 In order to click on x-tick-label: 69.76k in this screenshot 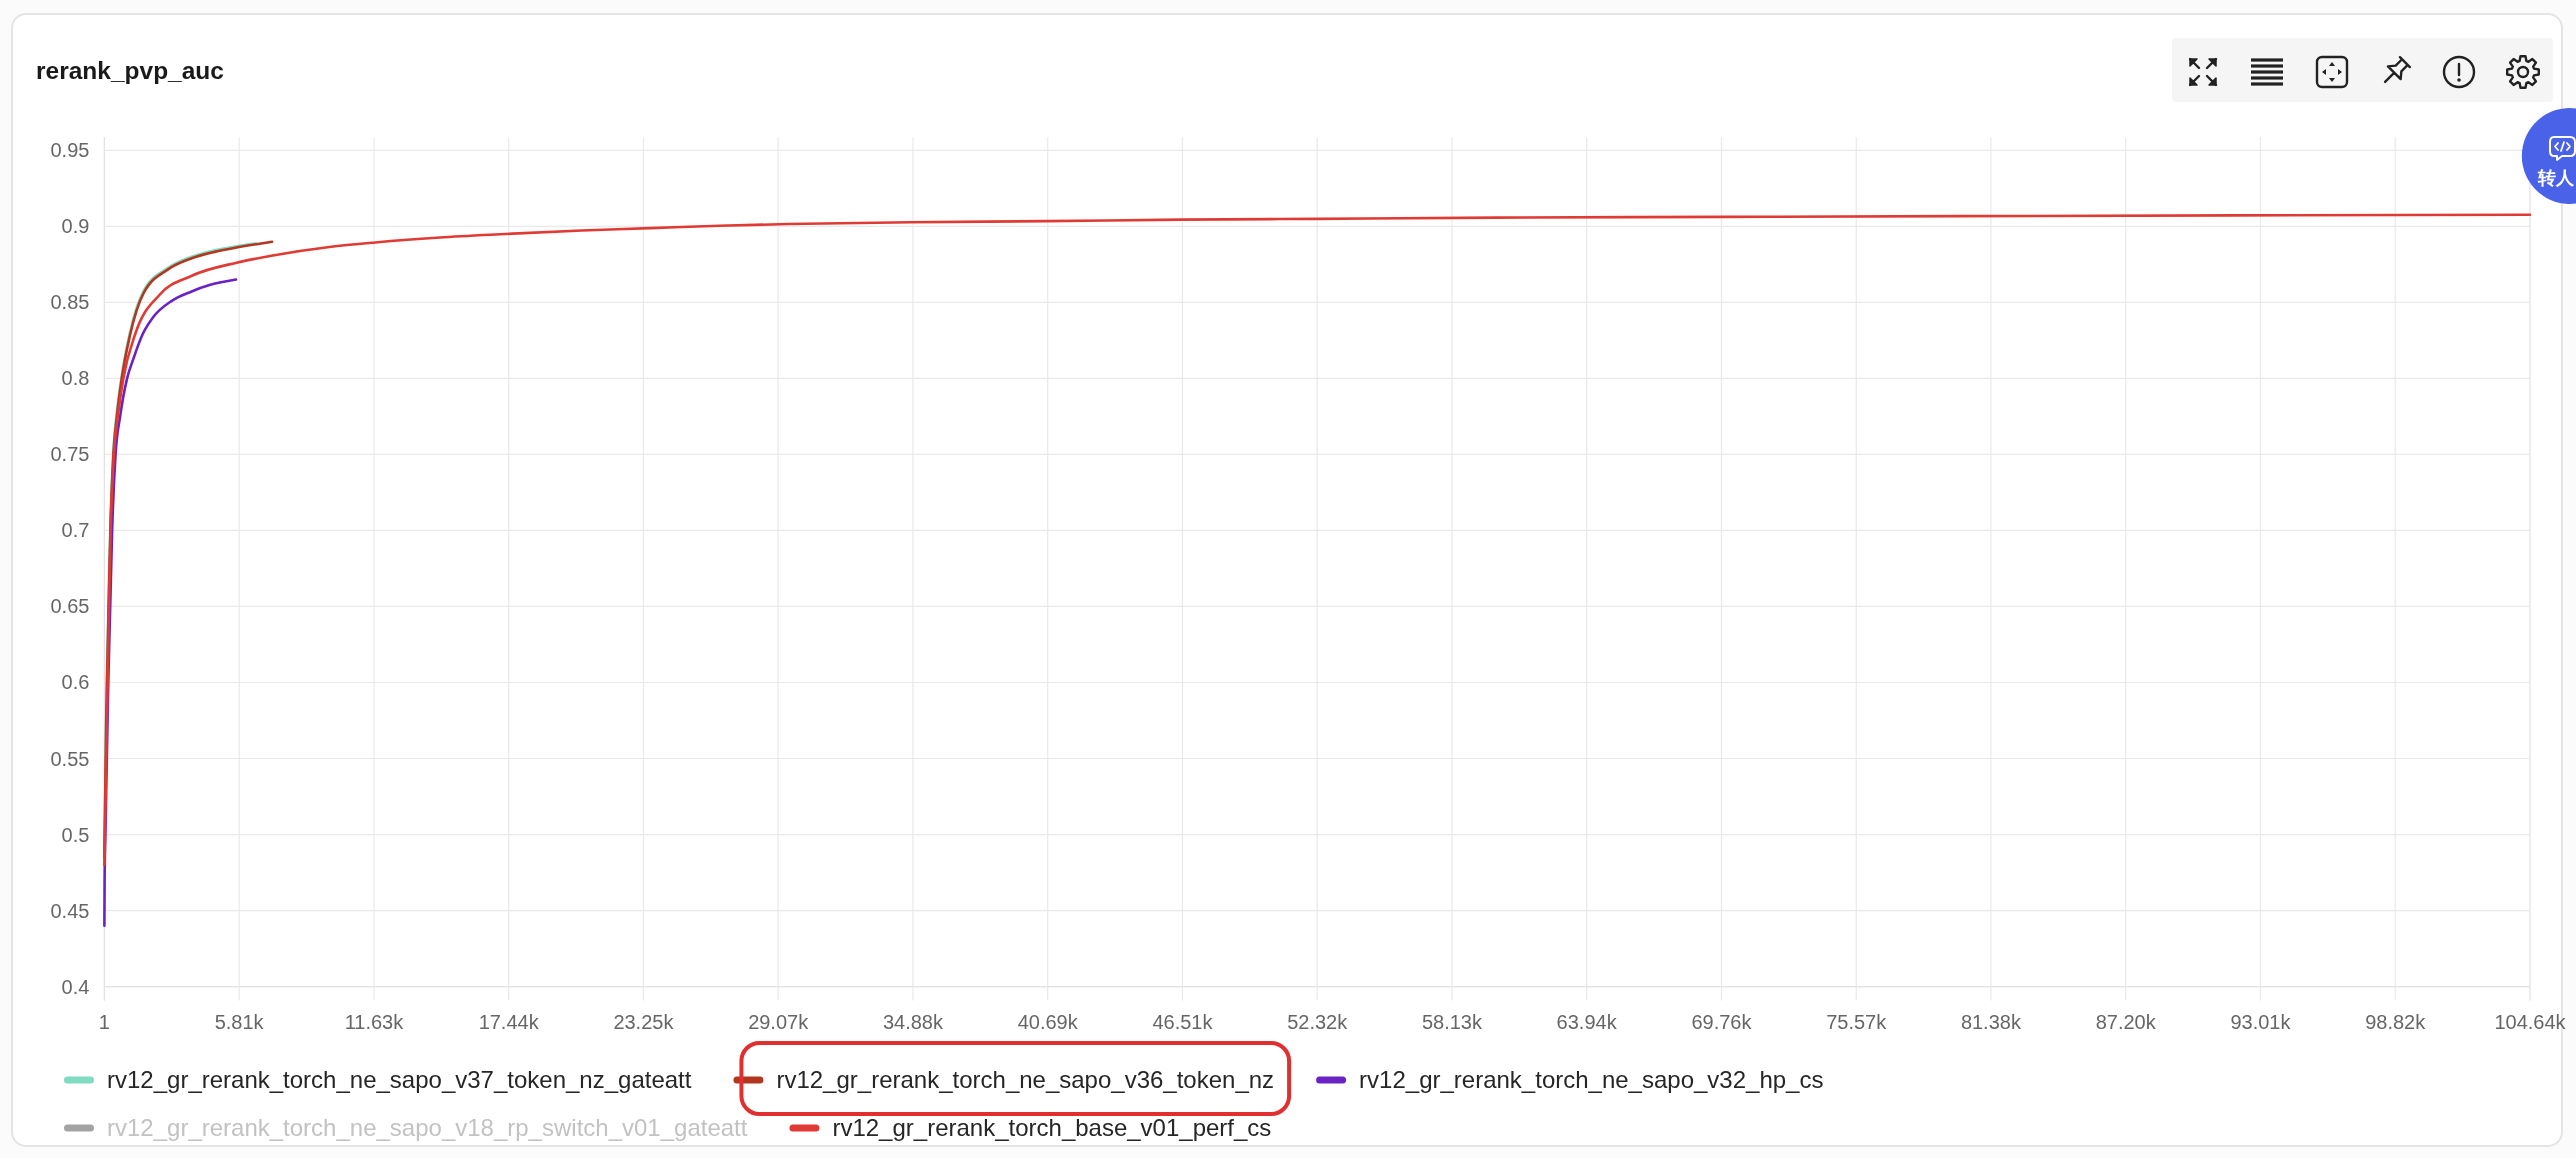, I will do `click(1722, 1021)`.